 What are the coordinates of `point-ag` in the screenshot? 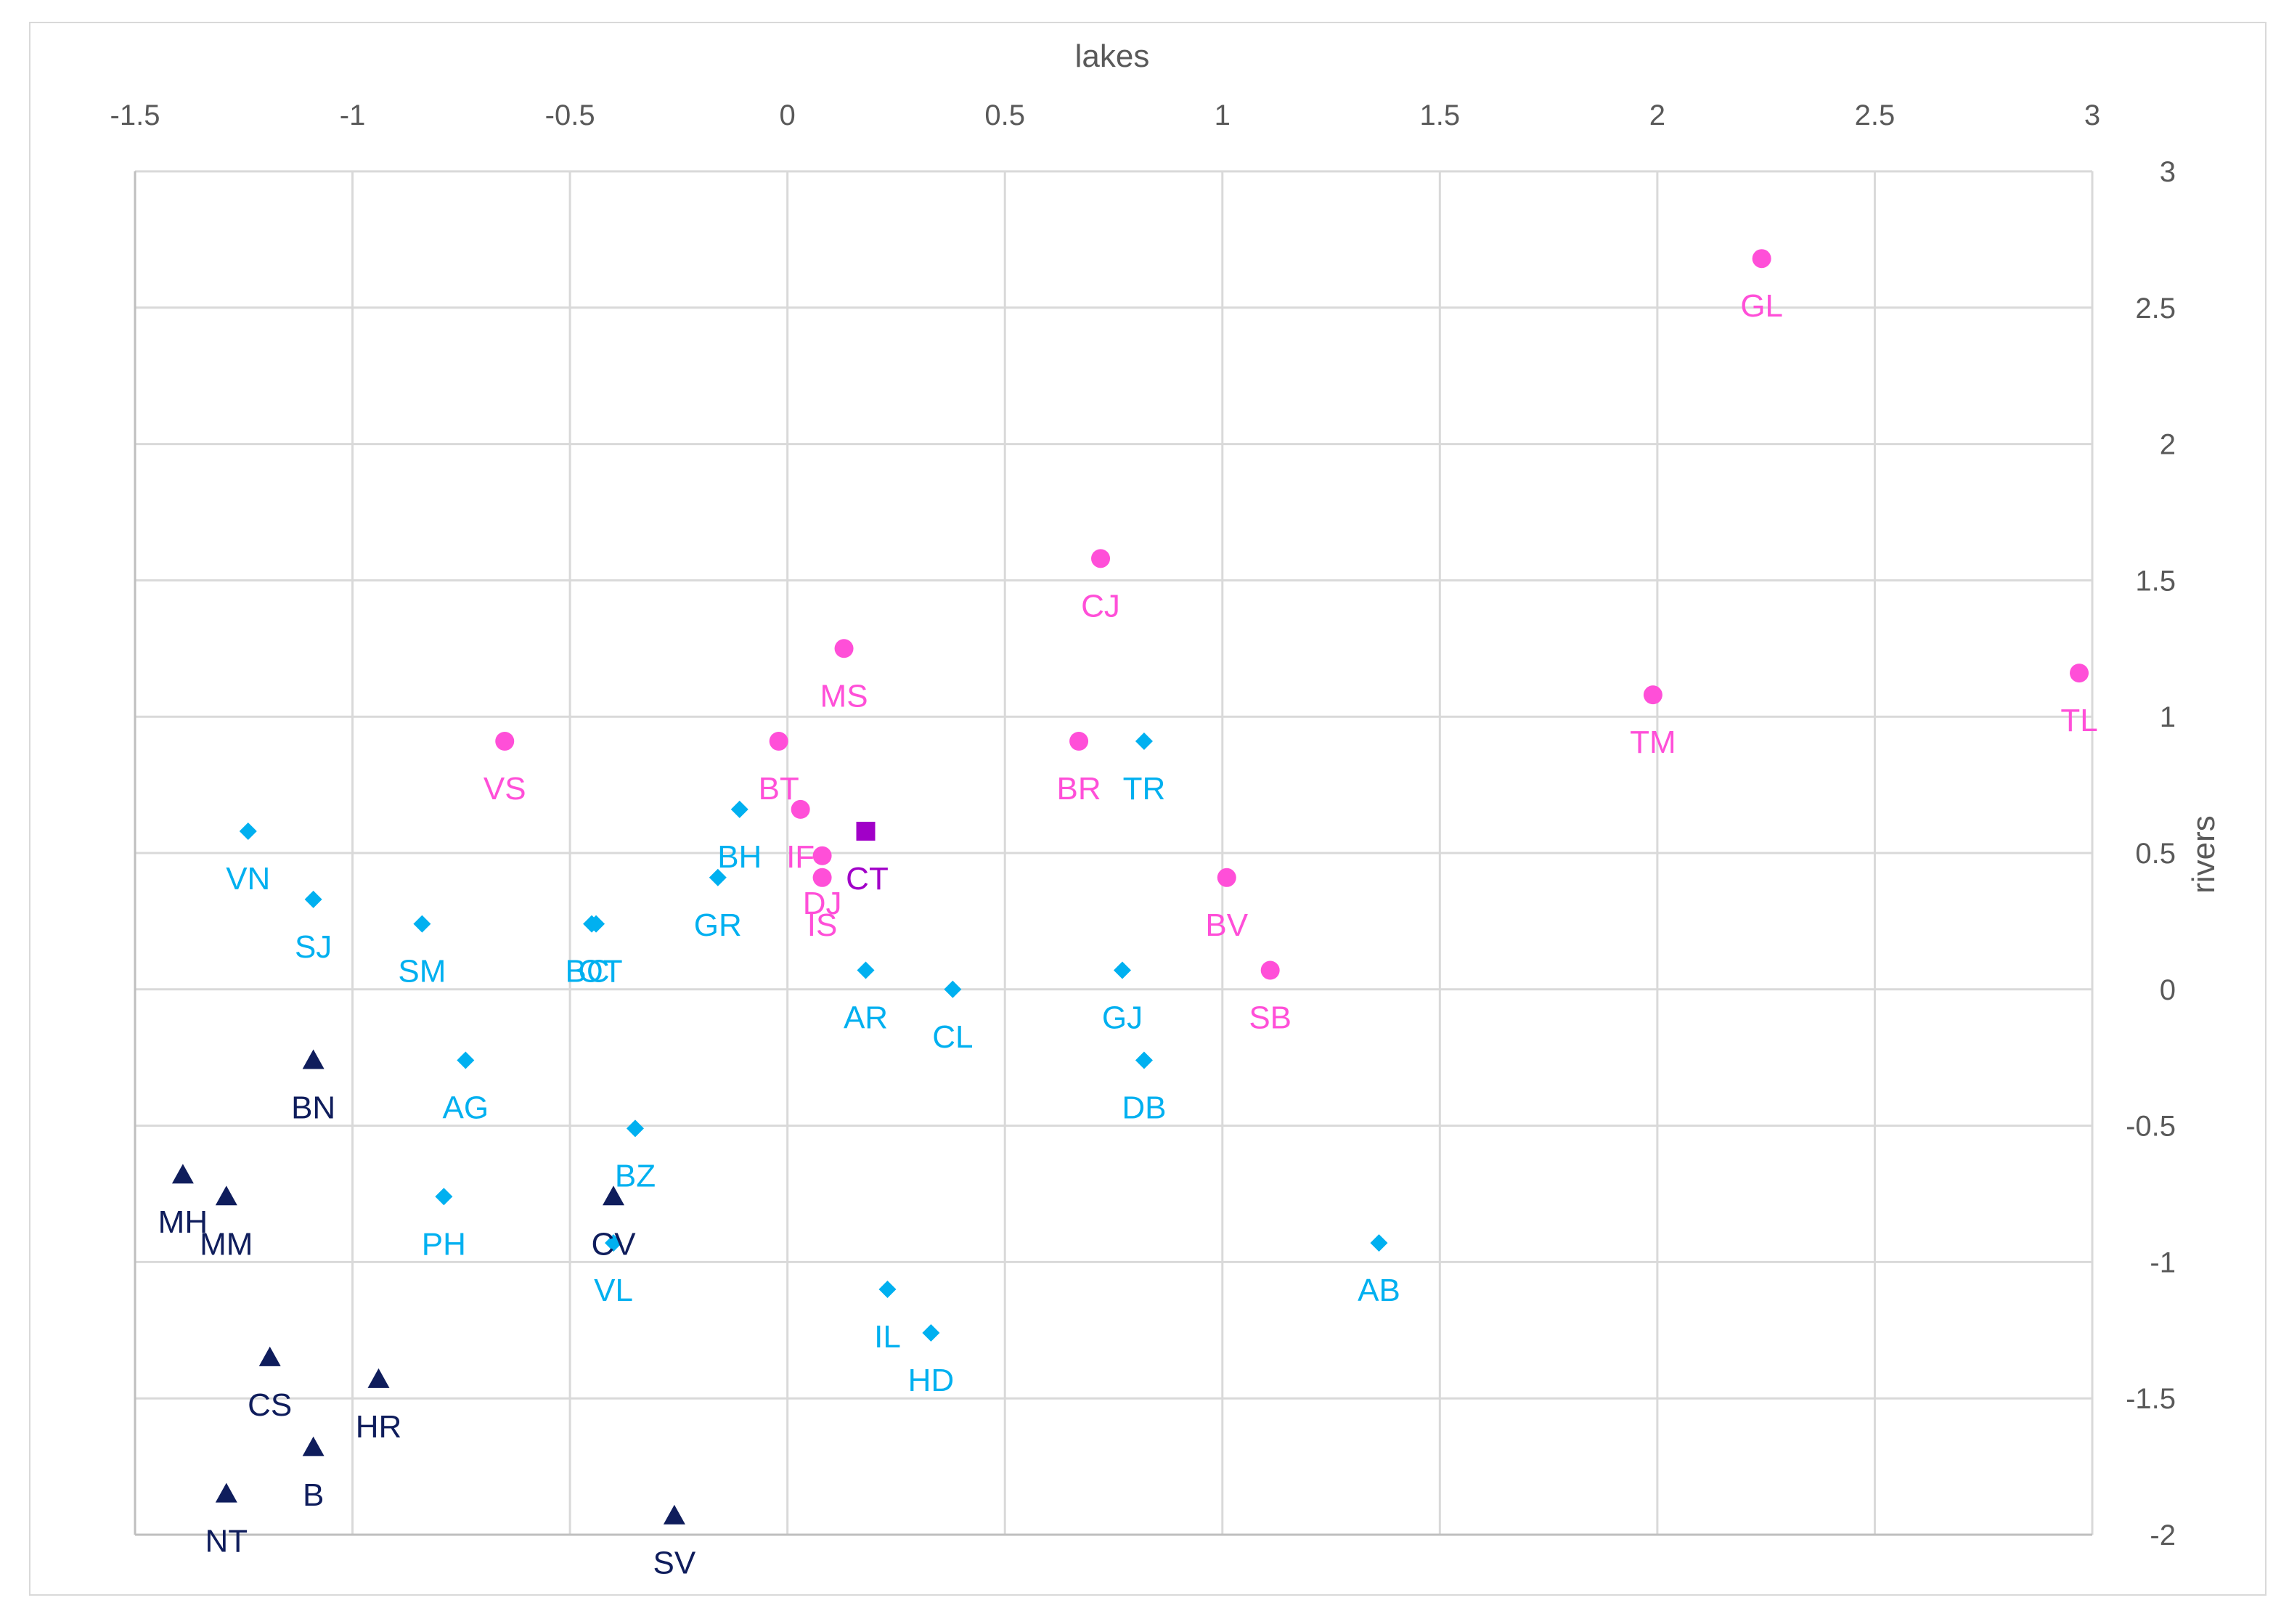 It's located at (466, 1060).